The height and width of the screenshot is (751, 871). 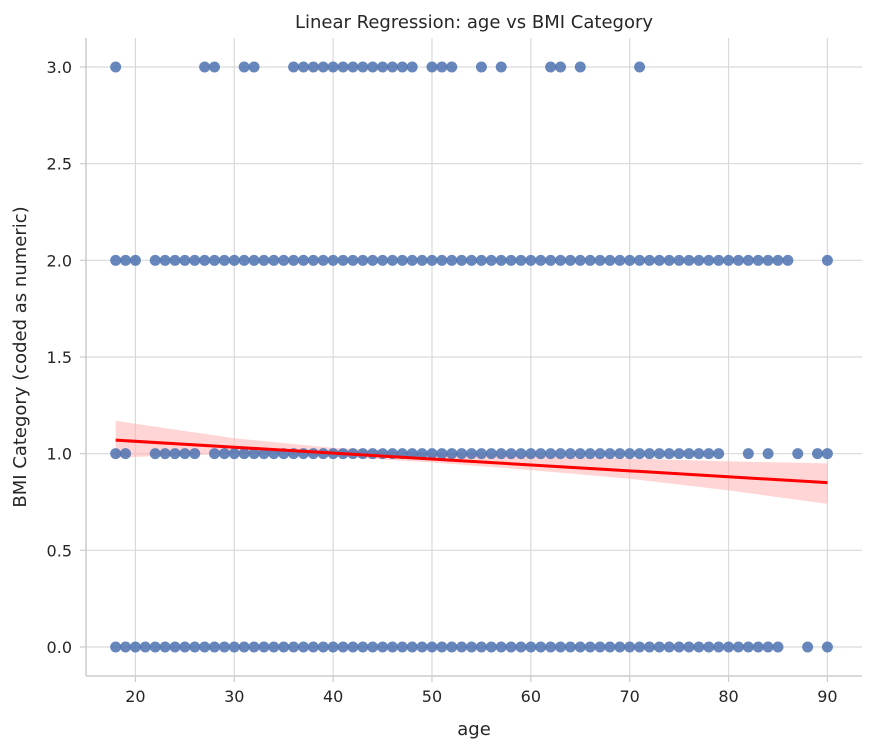 I want to click on regression-line-layer, so click(x=471, y=461).